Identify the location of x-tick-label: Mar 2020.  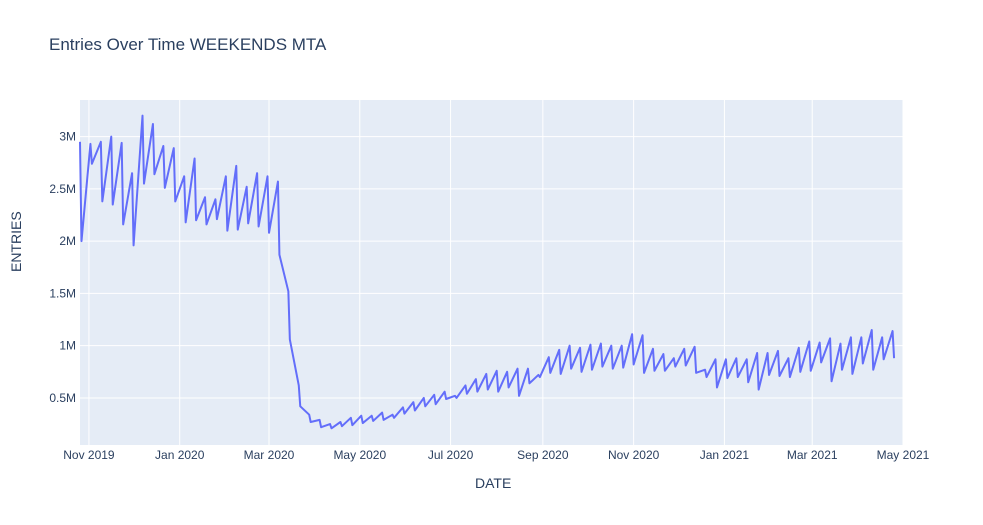
(269, 455).